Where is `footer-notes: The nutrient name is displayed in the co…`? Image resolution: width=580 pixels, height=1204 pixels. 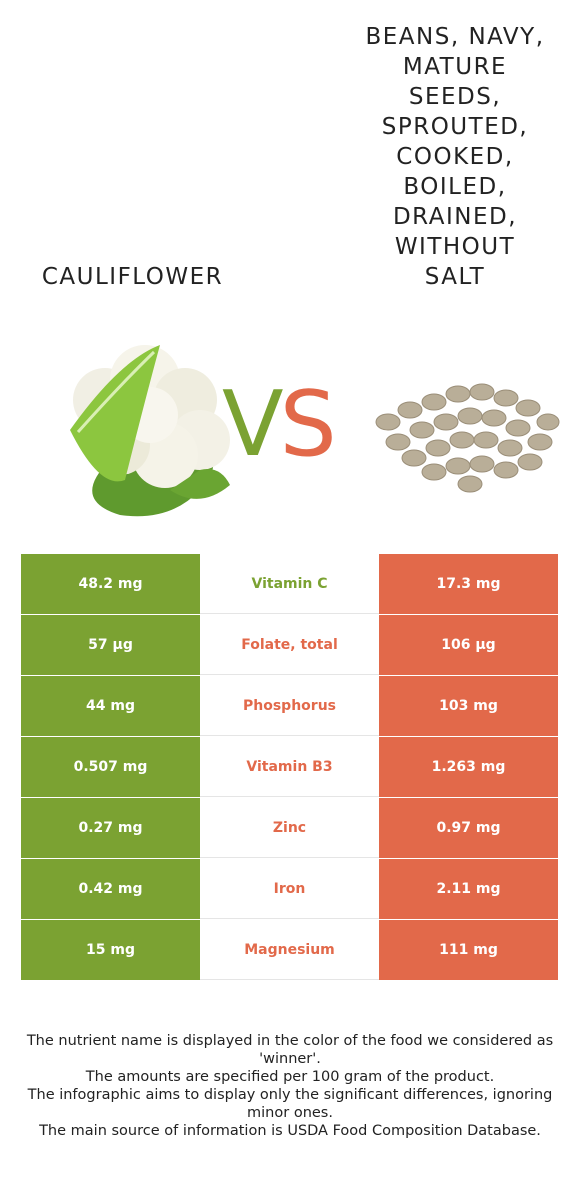 footer-notes: The nutrient name is displayed in the co… is located at coordinates (290, 1086).